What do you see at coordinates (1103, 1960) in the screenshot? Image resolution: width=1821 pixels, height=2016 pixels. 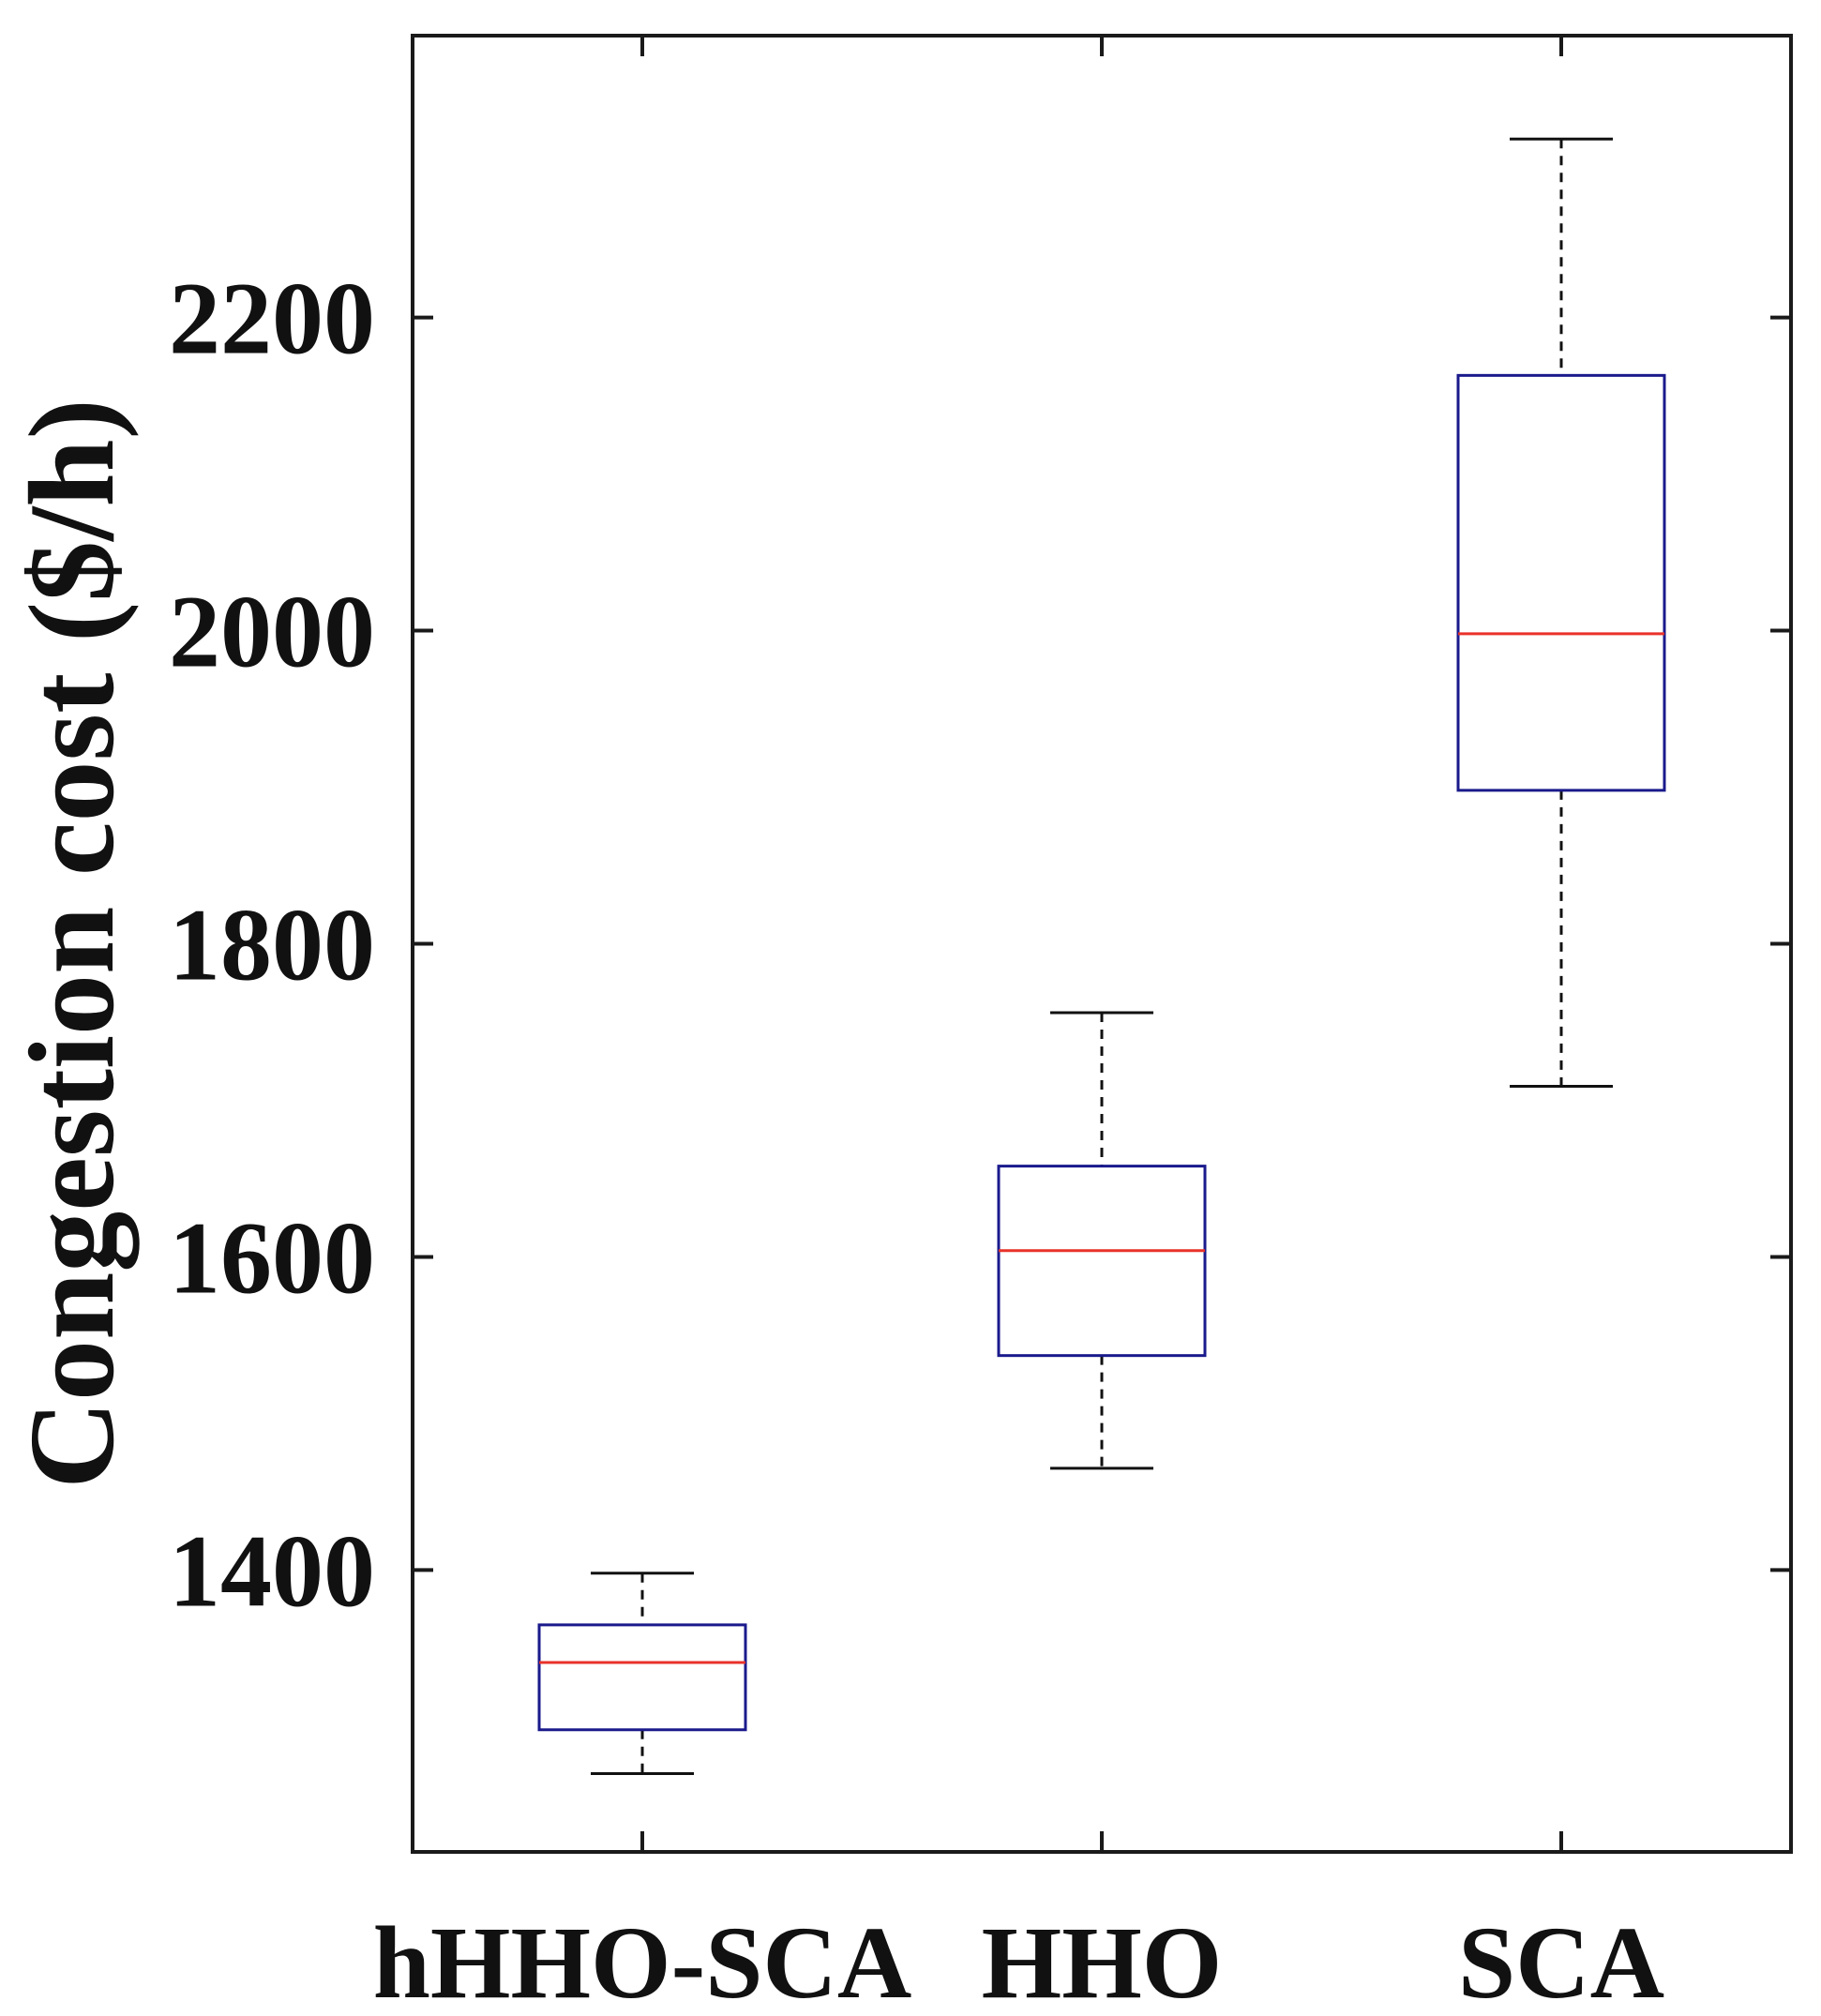 I see `x-category-label: HHO` at bounding box center [1103, 1960].